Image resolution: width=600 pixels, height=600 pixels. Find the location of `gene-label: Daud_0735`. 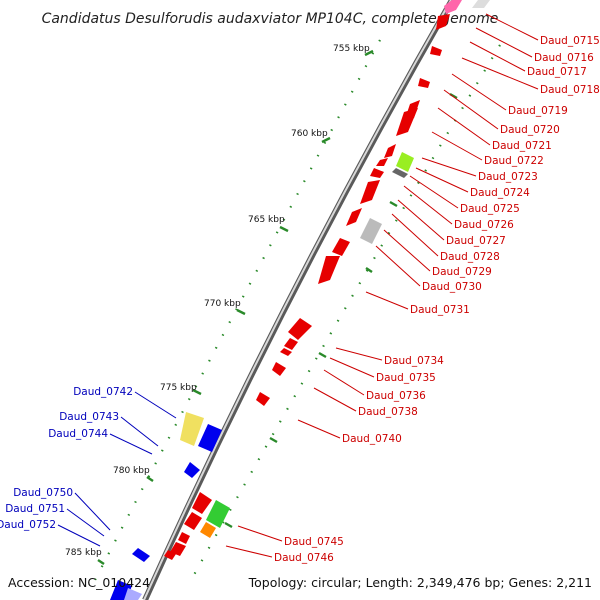

gene-label: Daud_0735 is located at coordinates (406, 378).